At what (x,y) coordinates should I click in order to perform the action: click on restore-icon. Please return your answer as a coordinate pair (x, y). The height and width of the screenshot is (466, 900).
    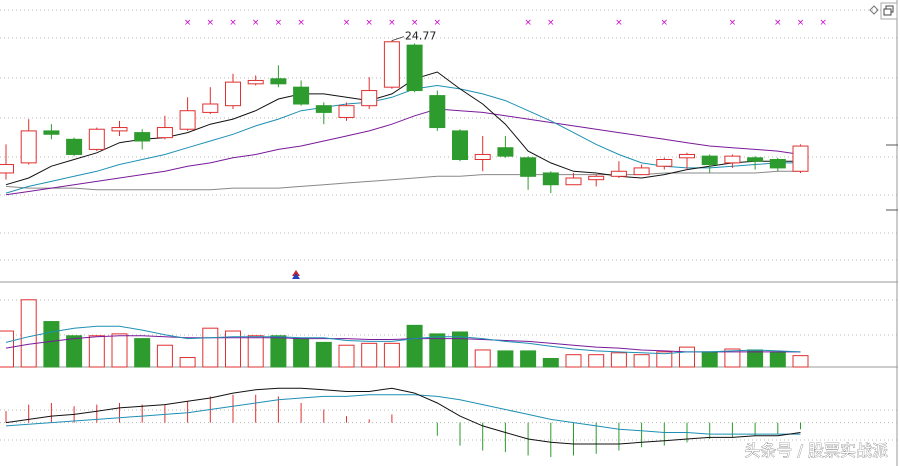
    Looking at the image, I should click on (889, 11).